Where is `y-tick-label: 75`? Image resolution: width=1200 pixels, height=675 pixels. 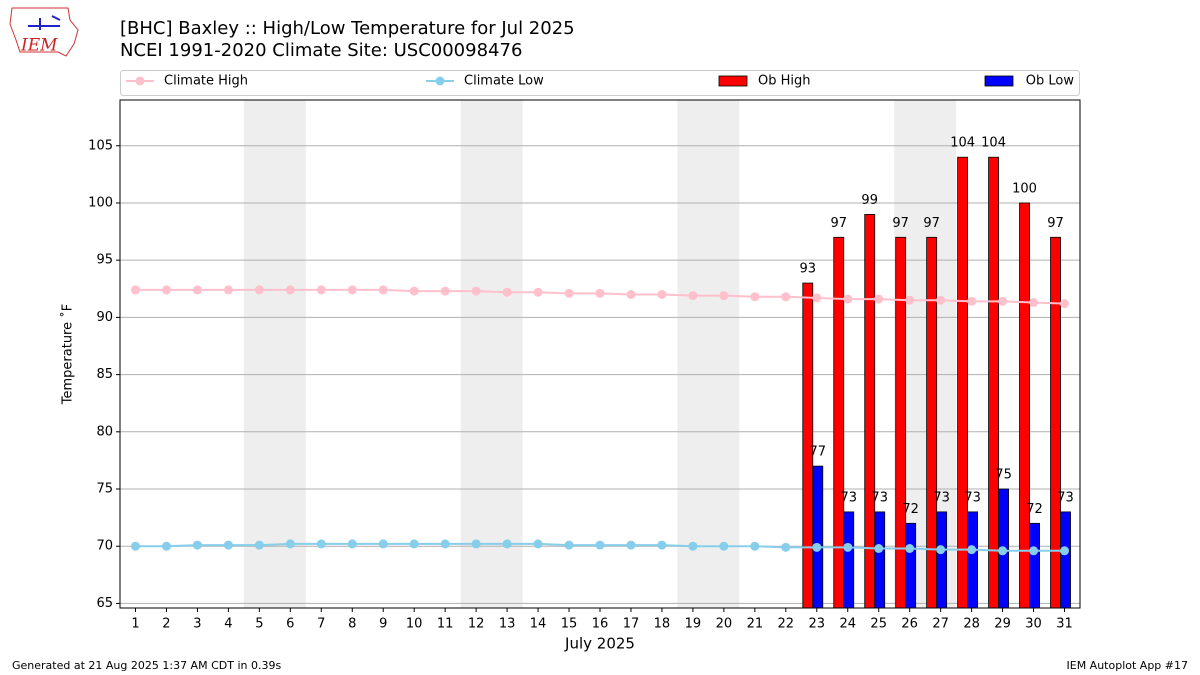
y-tick-label: 75 is located at coordinates (104, 489).